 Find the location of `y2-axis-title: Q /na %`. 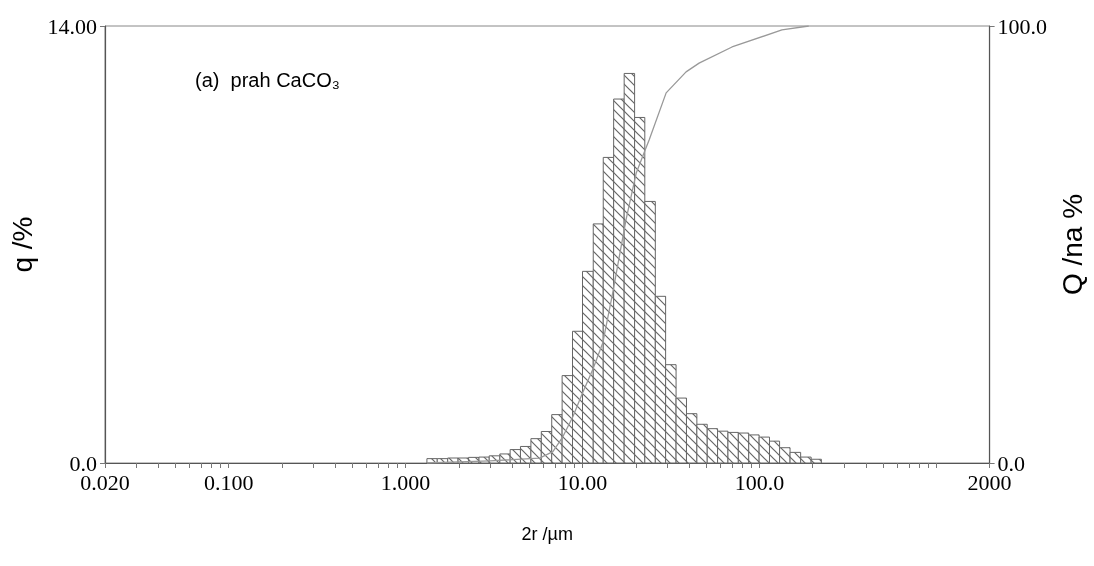

y2-axis-title: Q /na % is located at coordinates (1072, 244).